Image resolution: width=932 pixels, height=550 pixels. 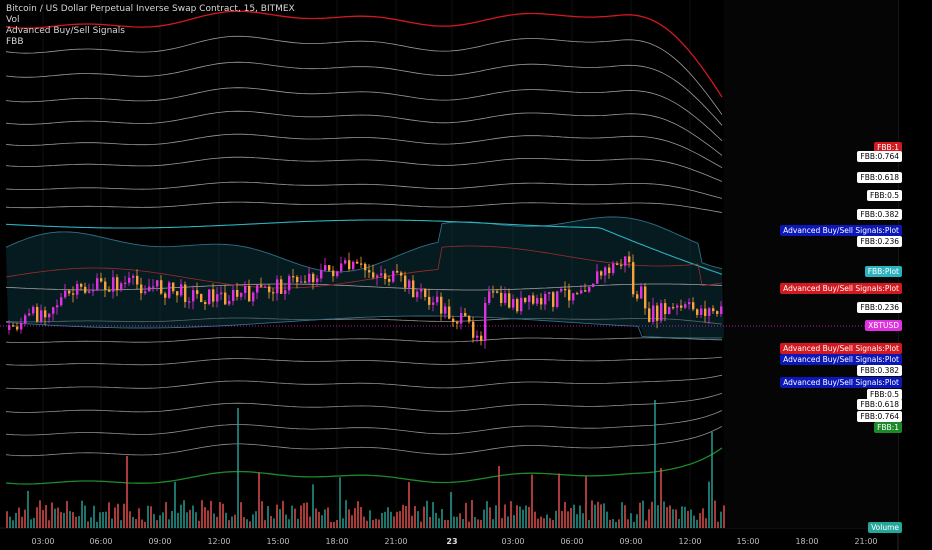 What do you see at coordinates (879, 241) in the screenshot?
I see `price-label-6: FBB:0.236` at bounding box center [879, 241].